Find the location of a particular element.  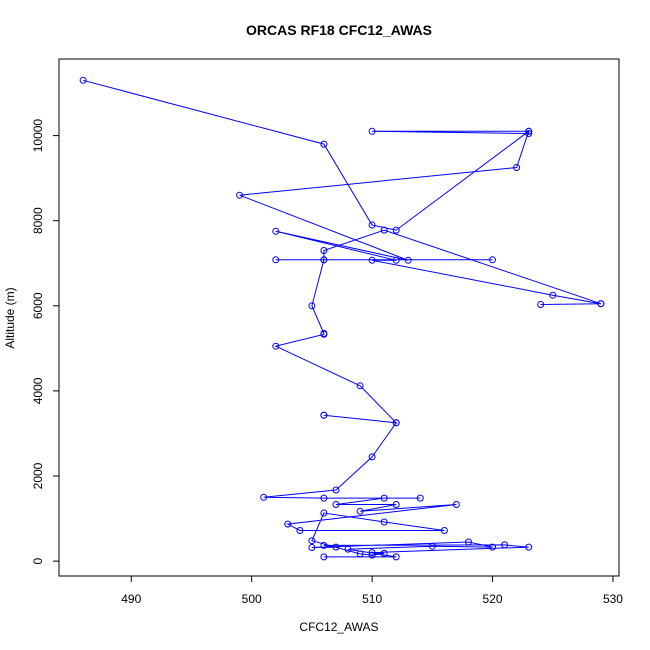

x-axis: 490 500 510 520 530 is located at coordinates (372, 591).